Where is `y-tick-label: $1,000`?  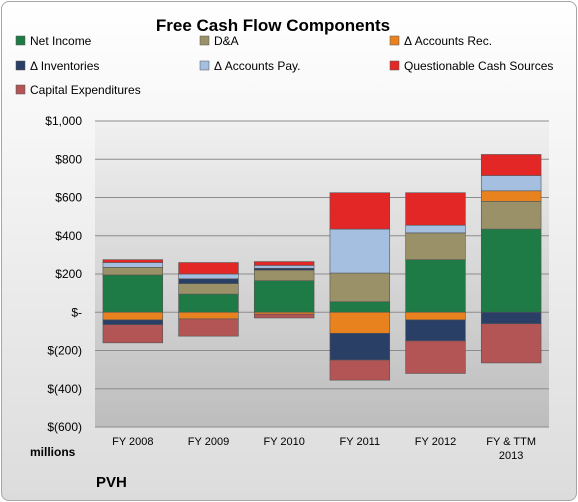 y-tick-label: $1,000 is located at coordinates (63, 121).